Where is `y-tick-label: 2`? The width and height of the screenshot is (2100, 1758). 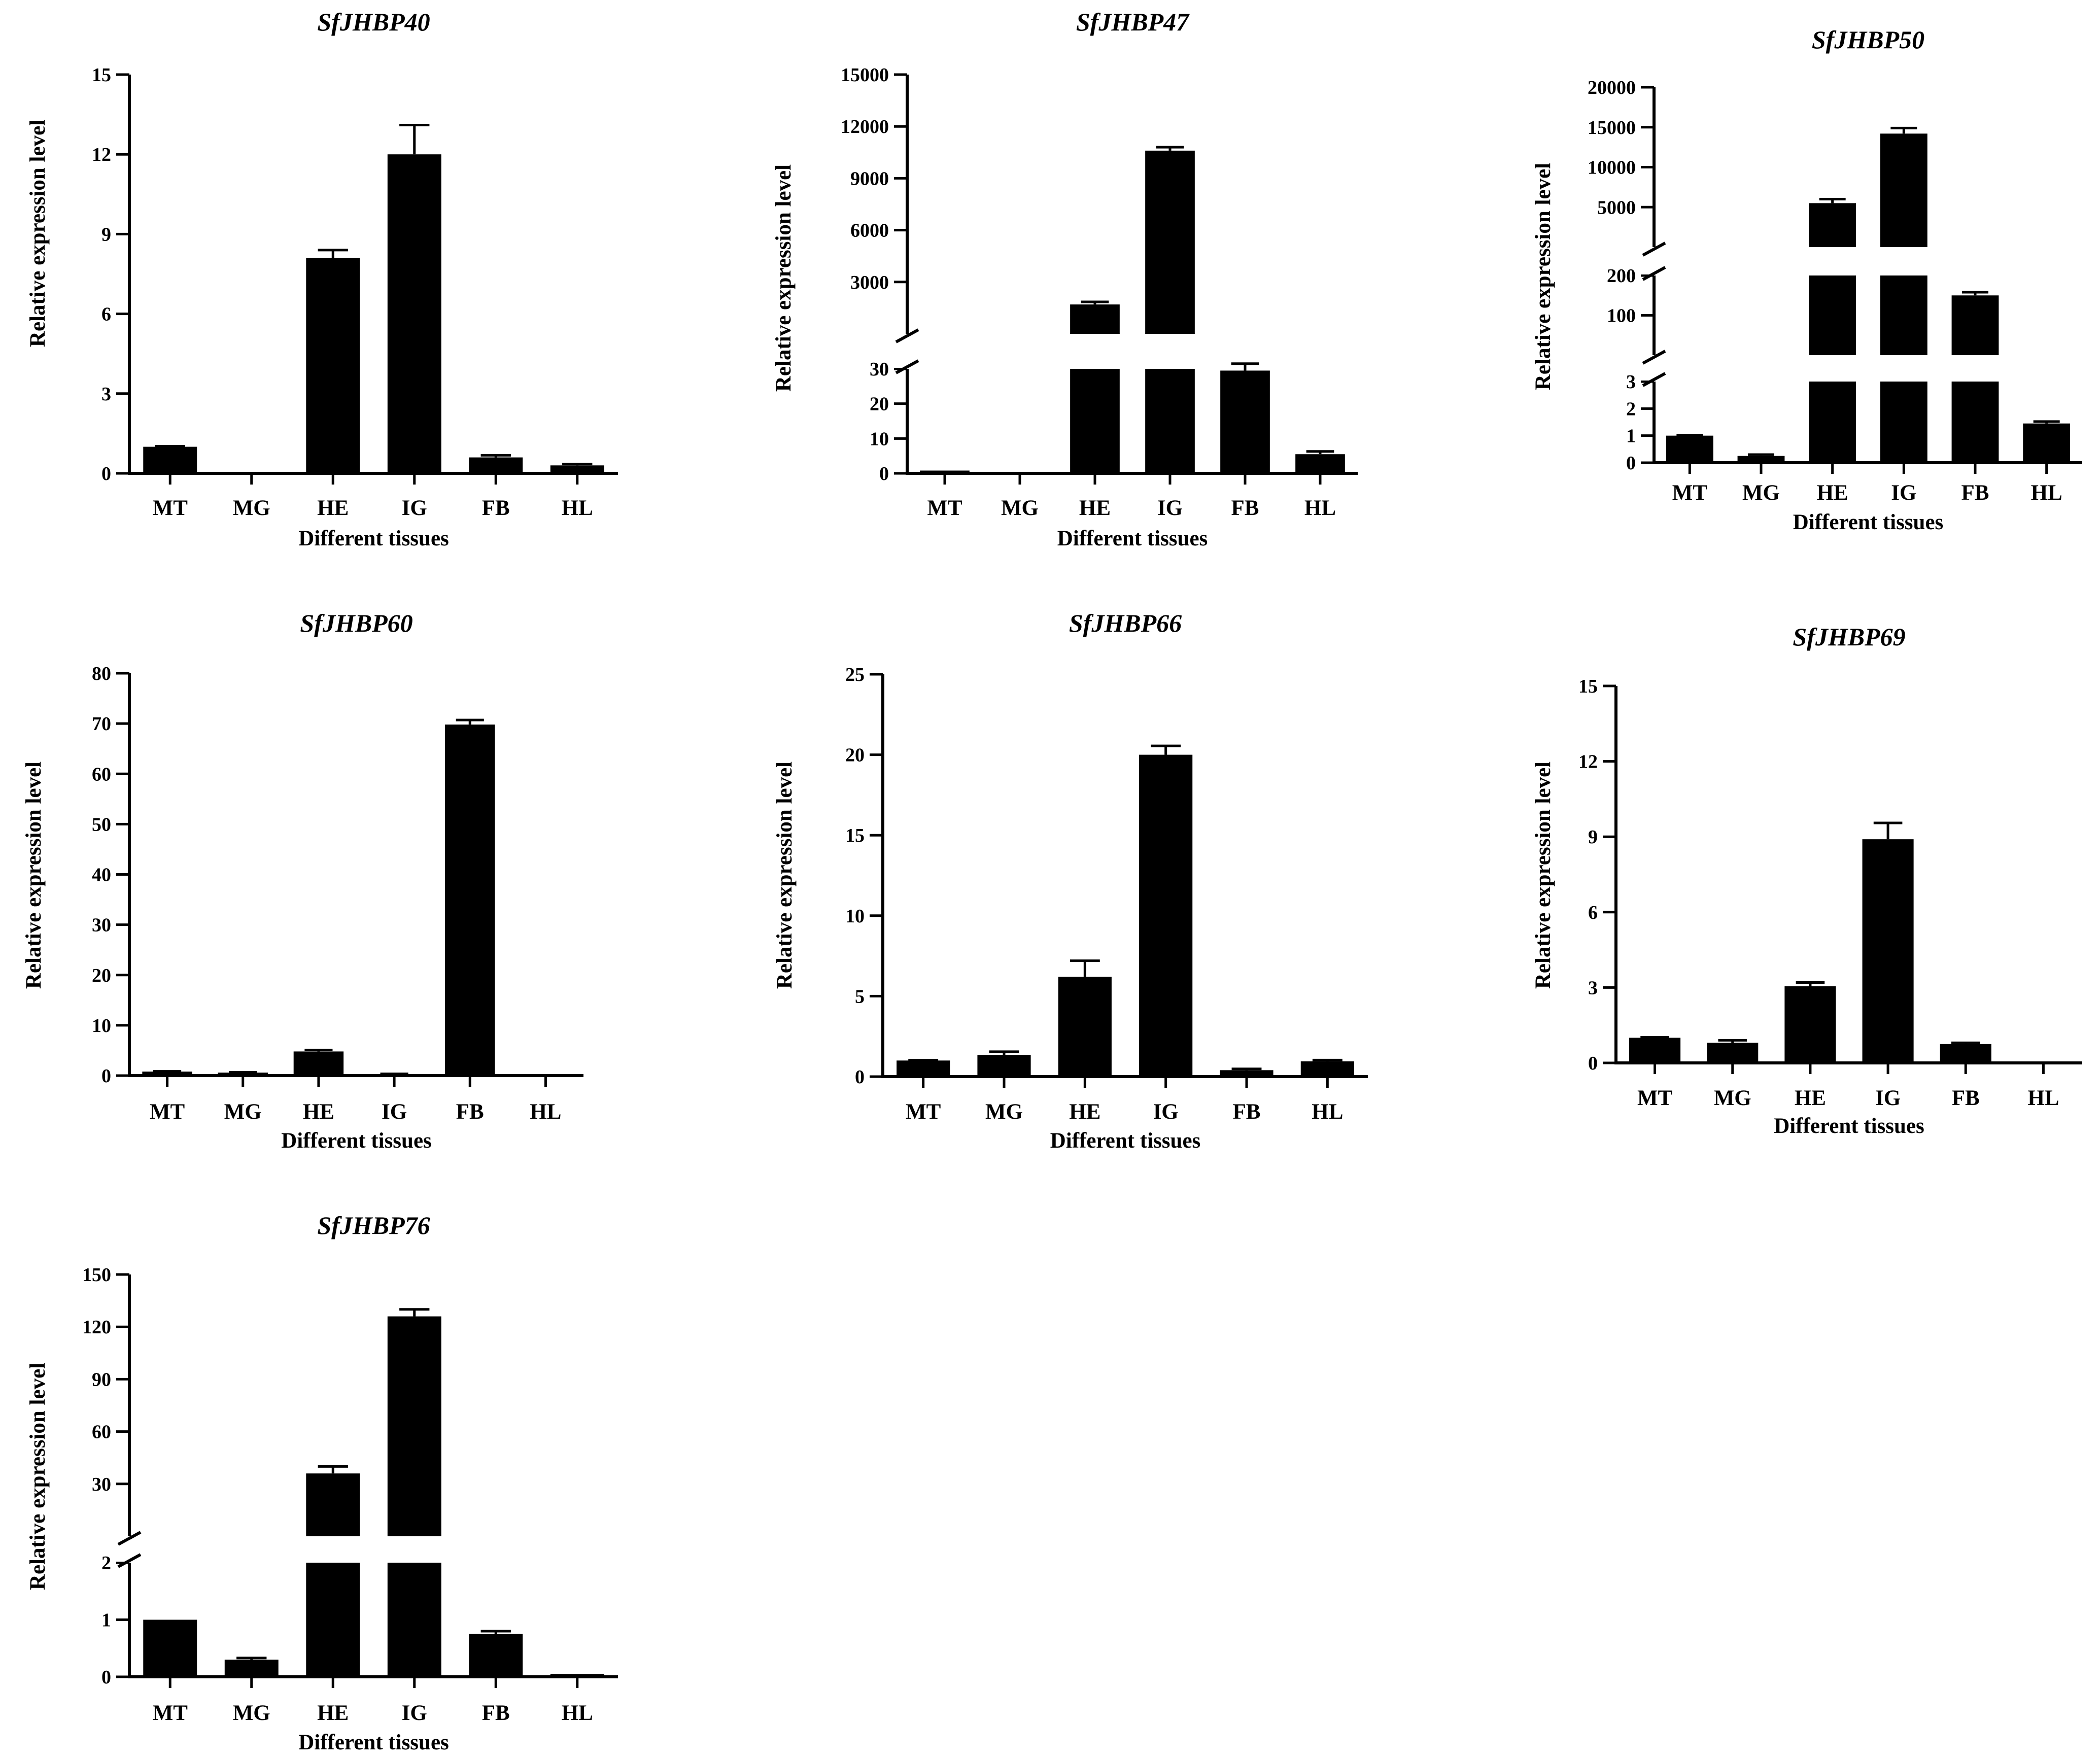 y-tick-label: 2 is located at coordinates (106, 1563).